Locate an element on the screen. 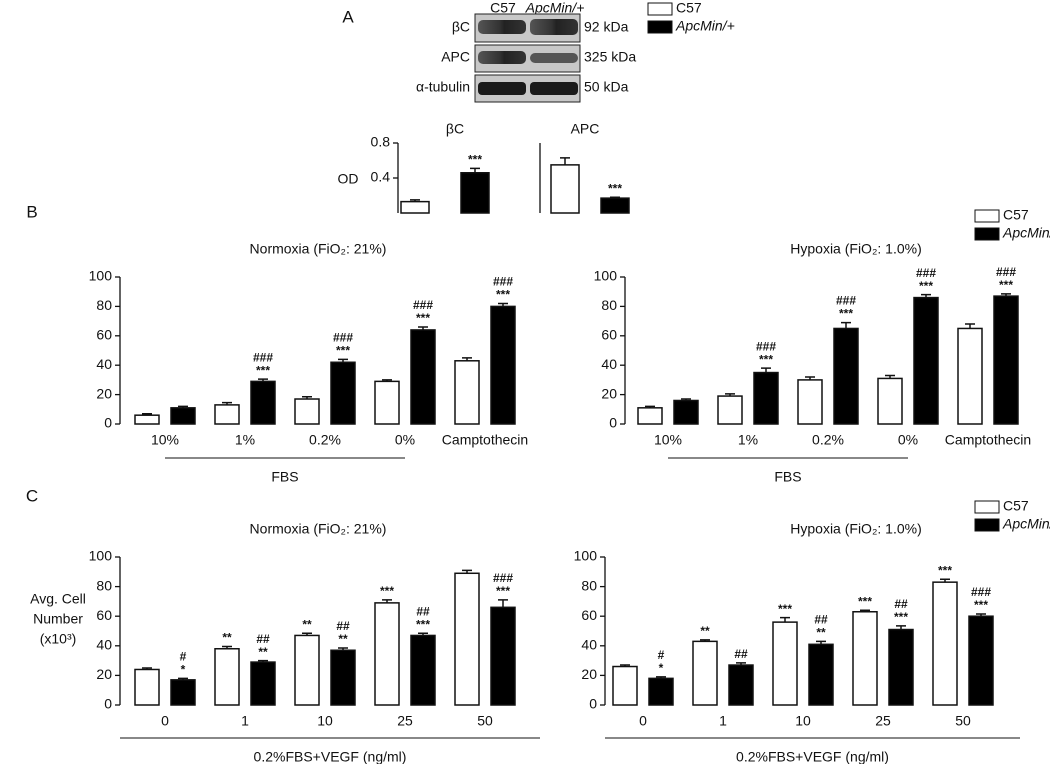 The height and width of the screenshot is (764, 1050). x-tick-label: 1% is located at coordinates (245, 440).